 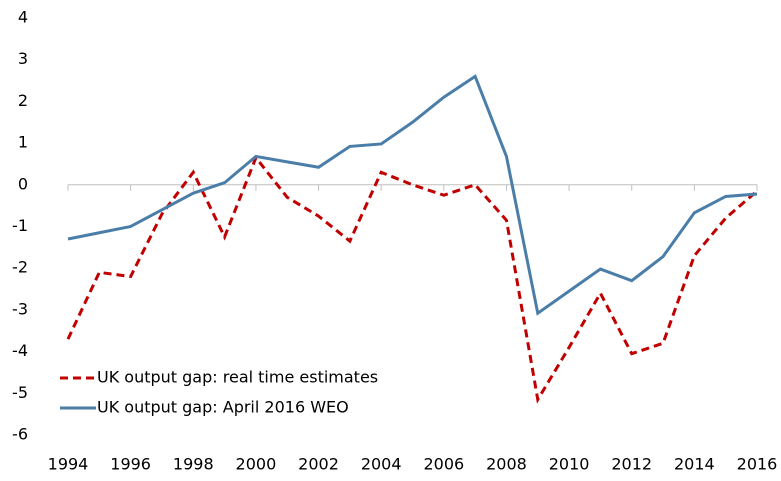 I want to click on x-tick-label: 2006, so click(x=443, y=464).